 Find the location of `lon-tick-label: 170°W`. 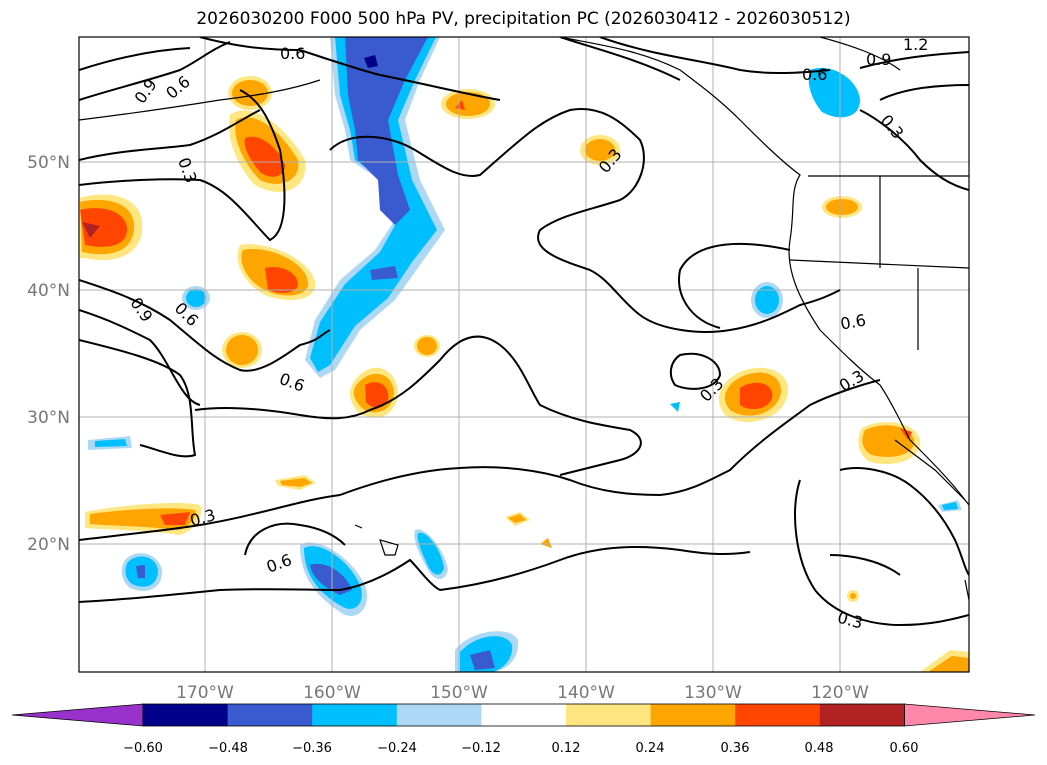

lon-tick-label: 170°W is located at coordinates (205, 693).